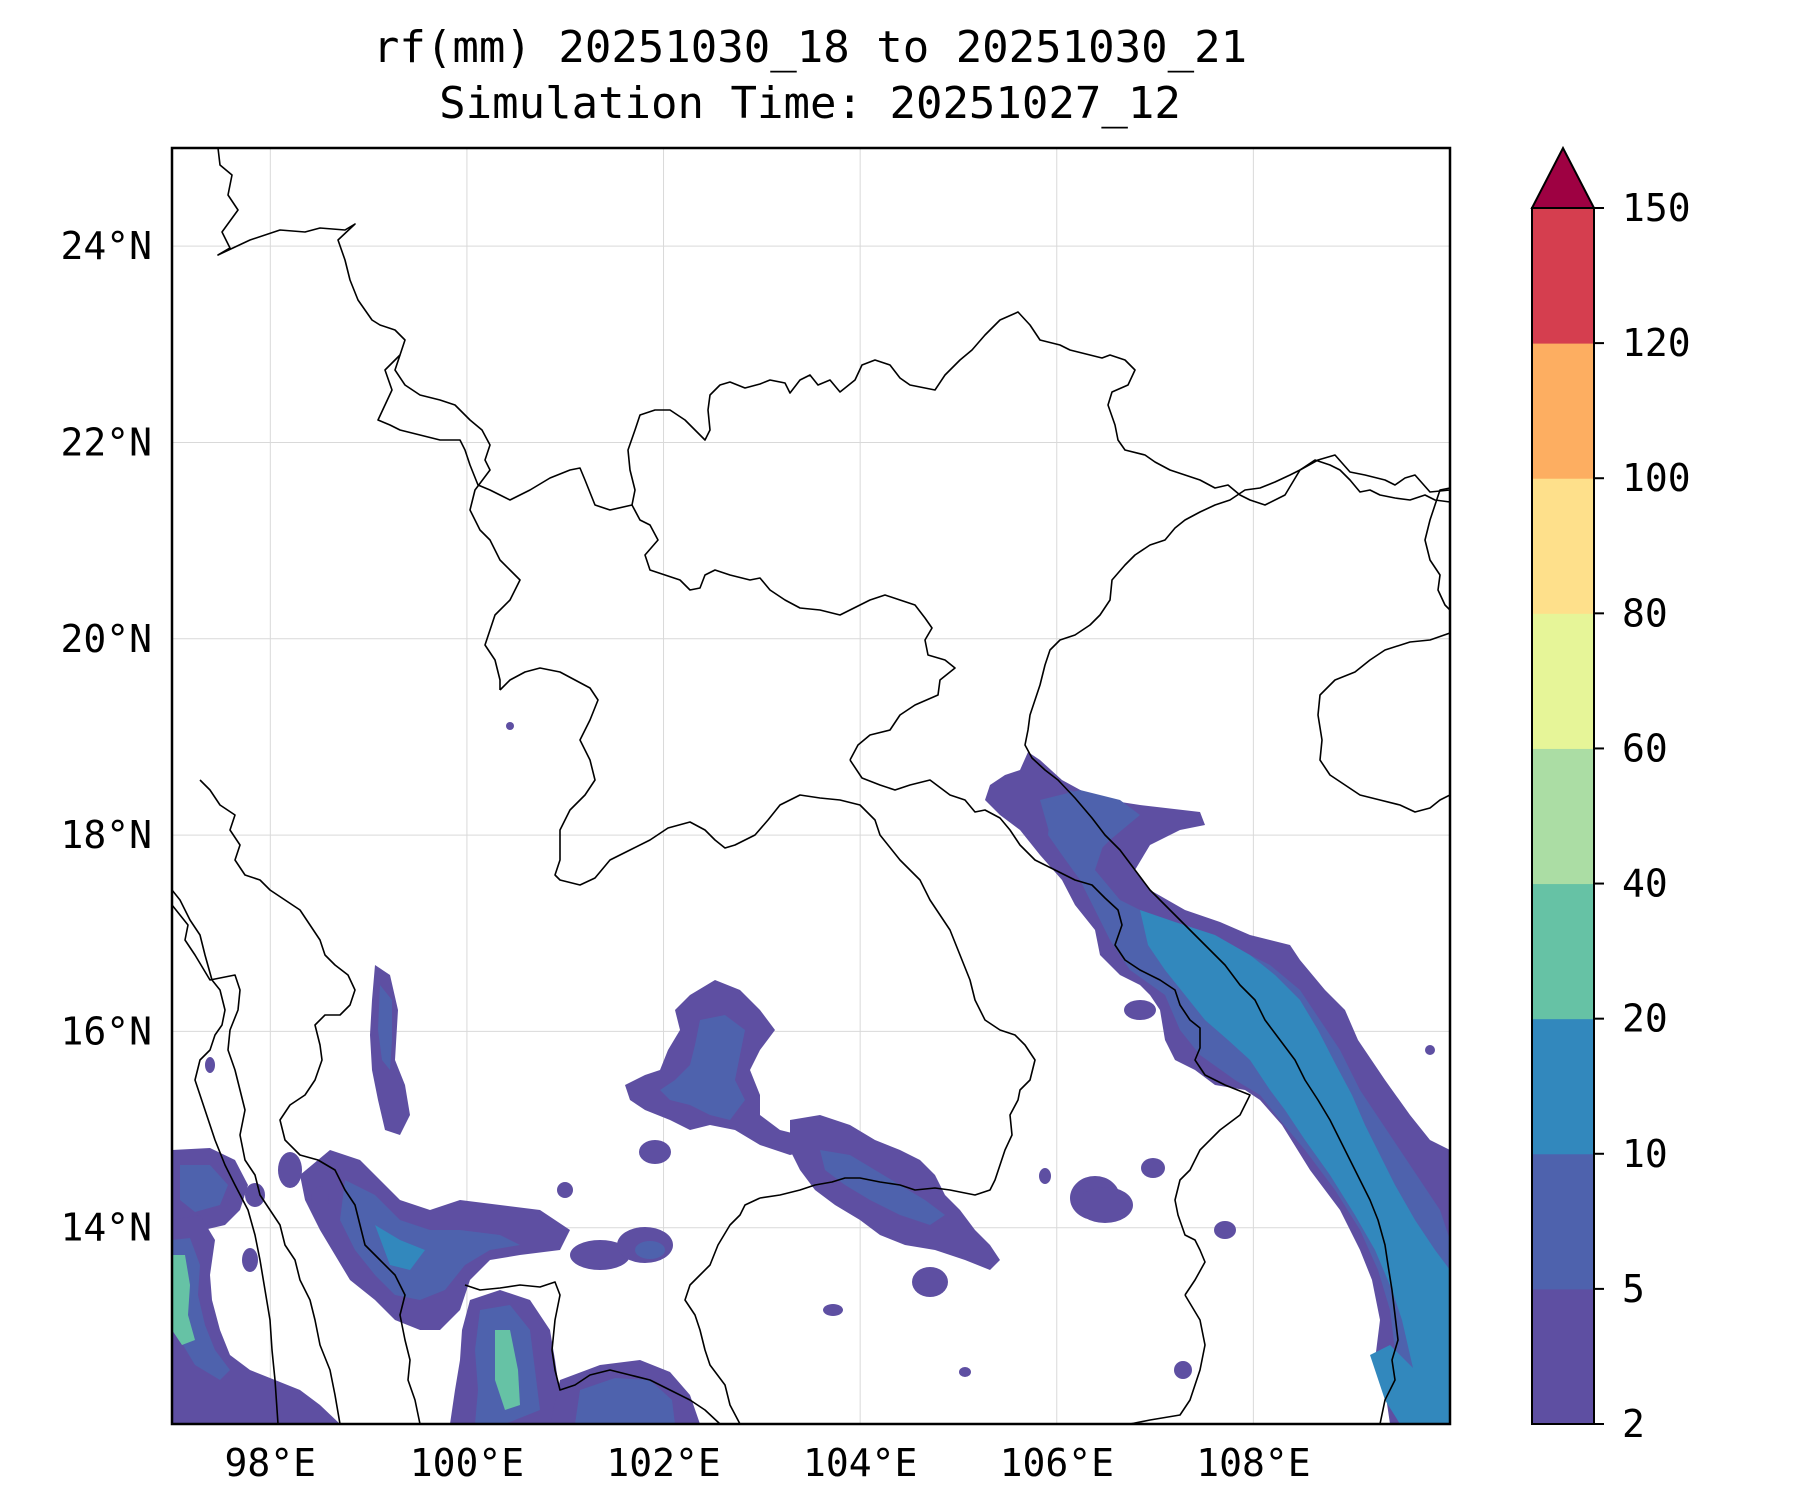  I want to click on colorbar-label-2: 10, so click(1645, 1154).